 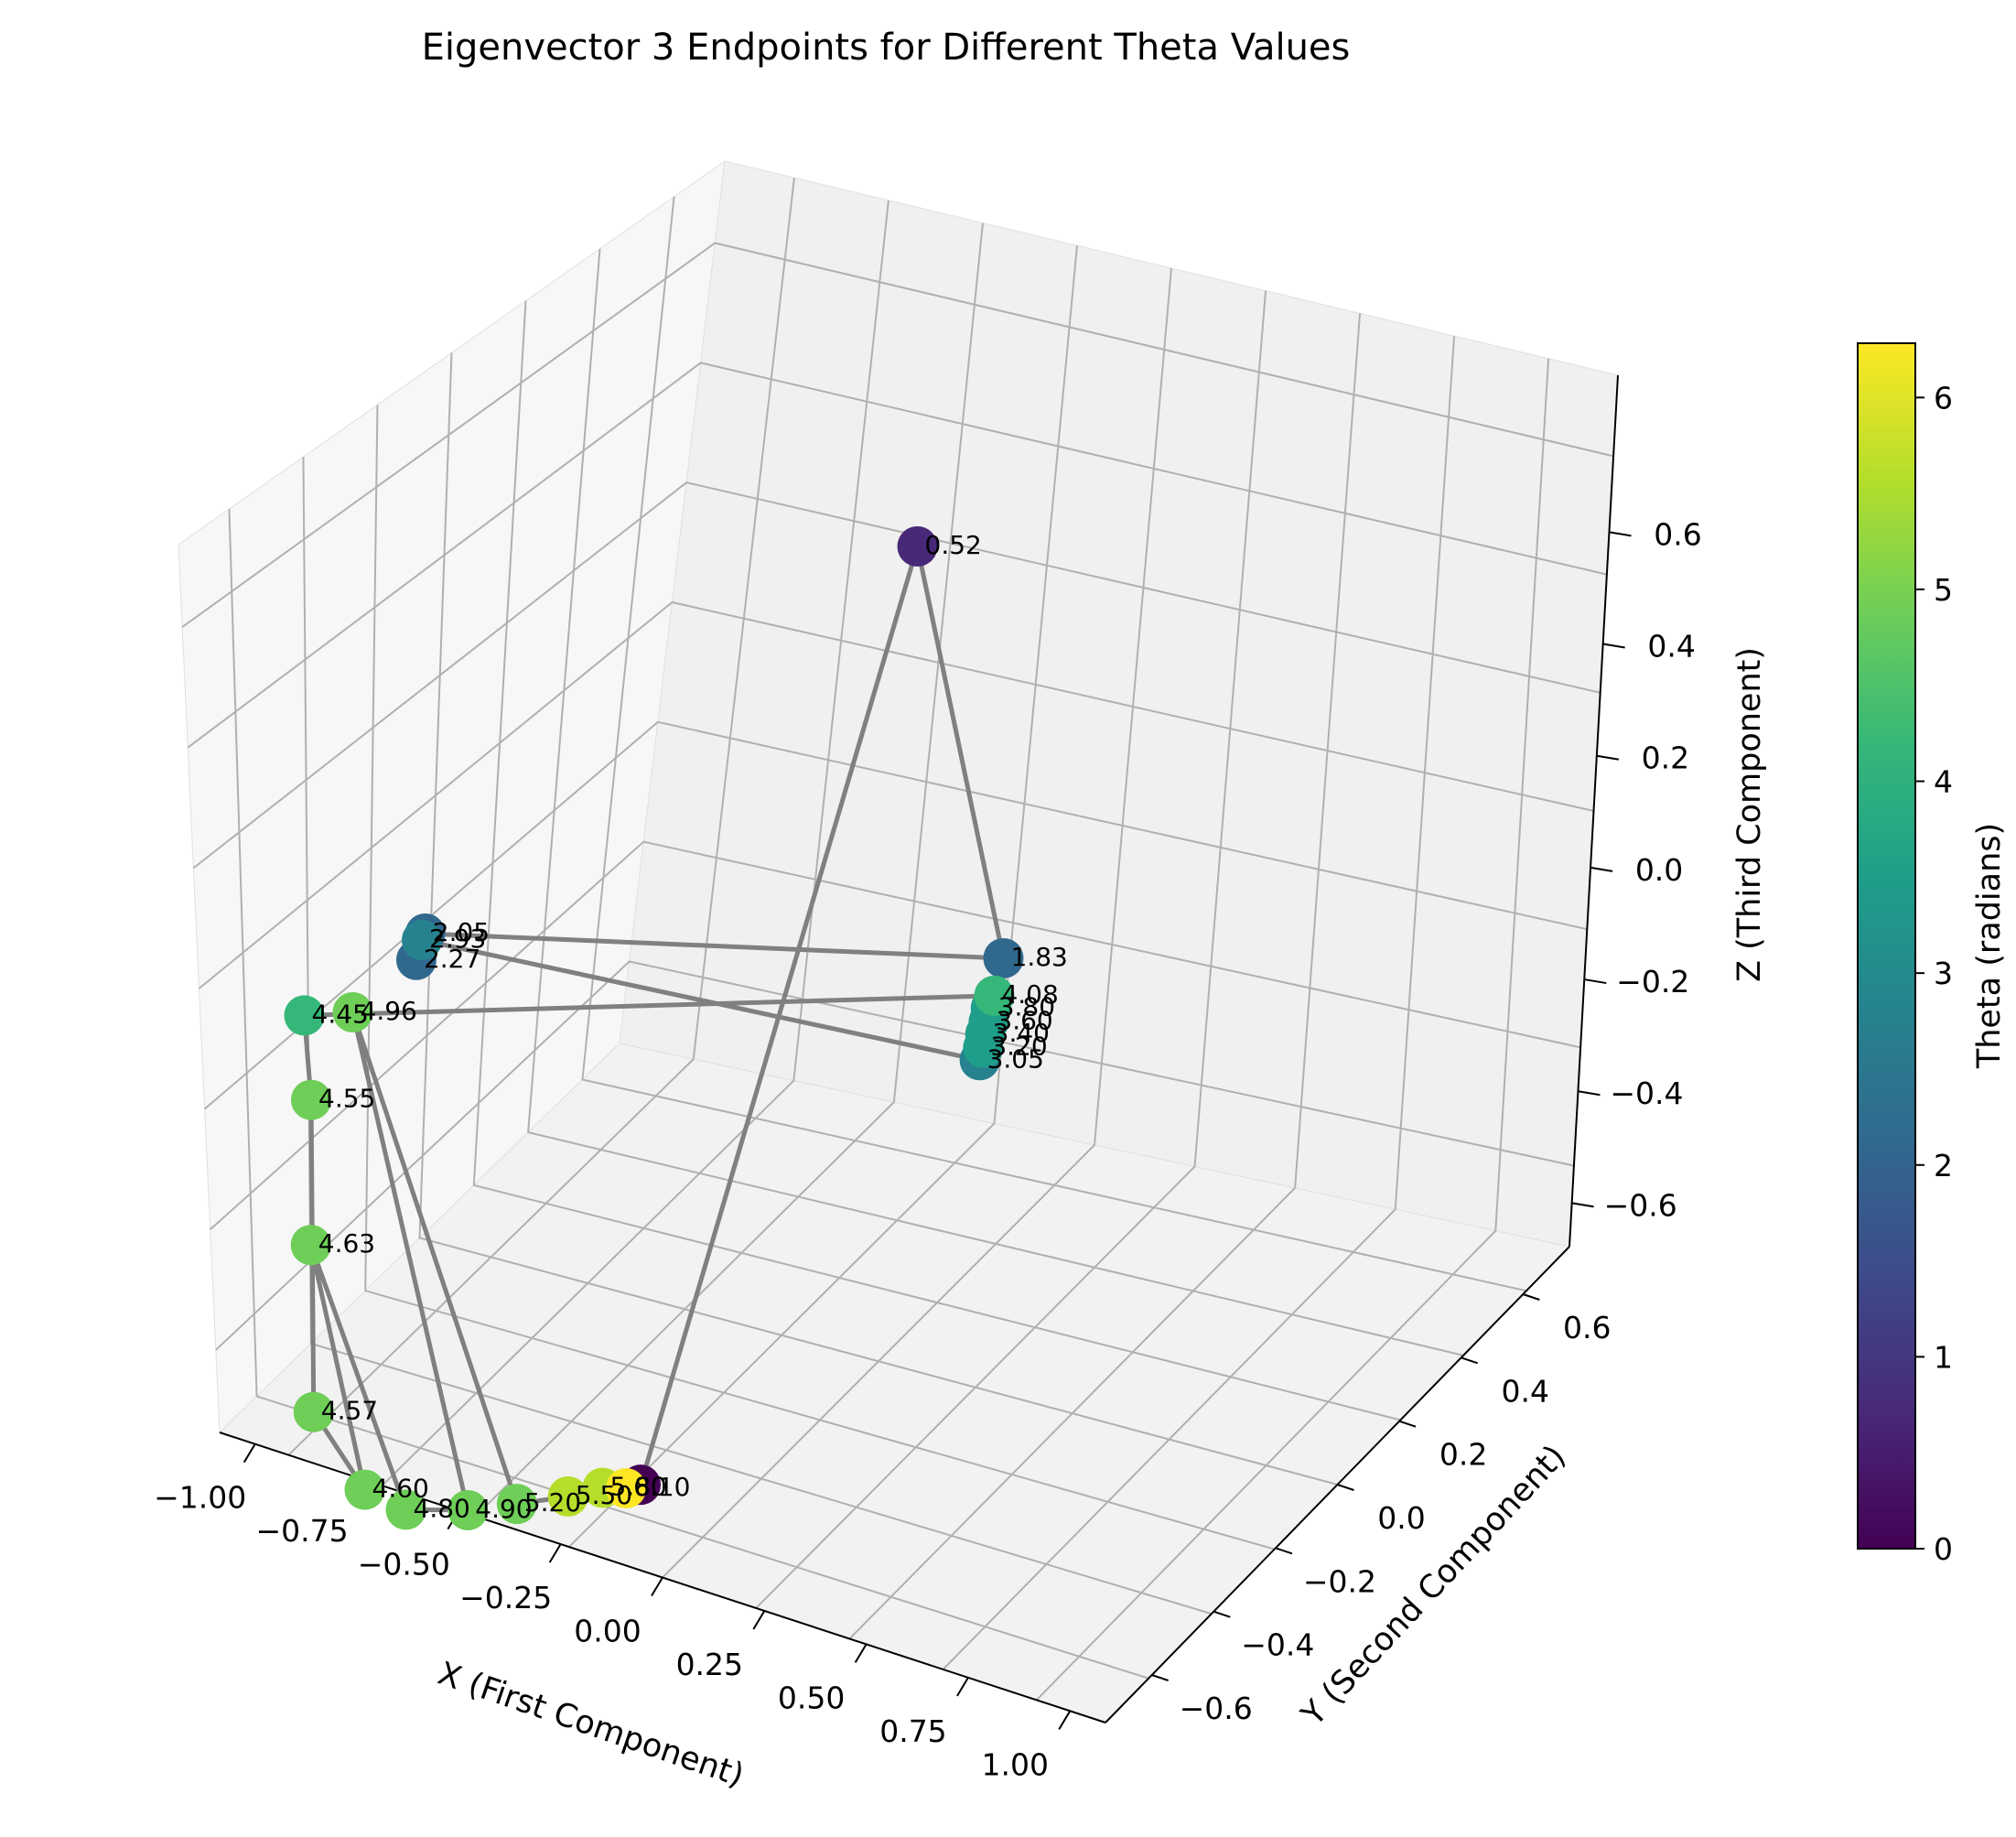 What do you see at coordinates (442, 1508) in the screenshot?
I see `point-label: 4.80` at bounding box center [442, 1508].